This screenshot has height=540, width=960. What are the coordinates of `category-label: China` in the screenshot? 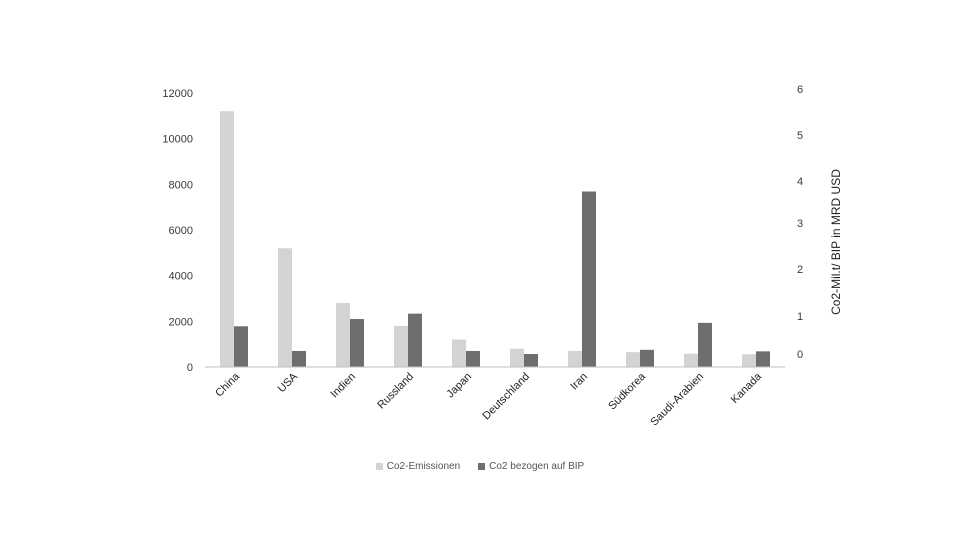 It's located at (227, 384).